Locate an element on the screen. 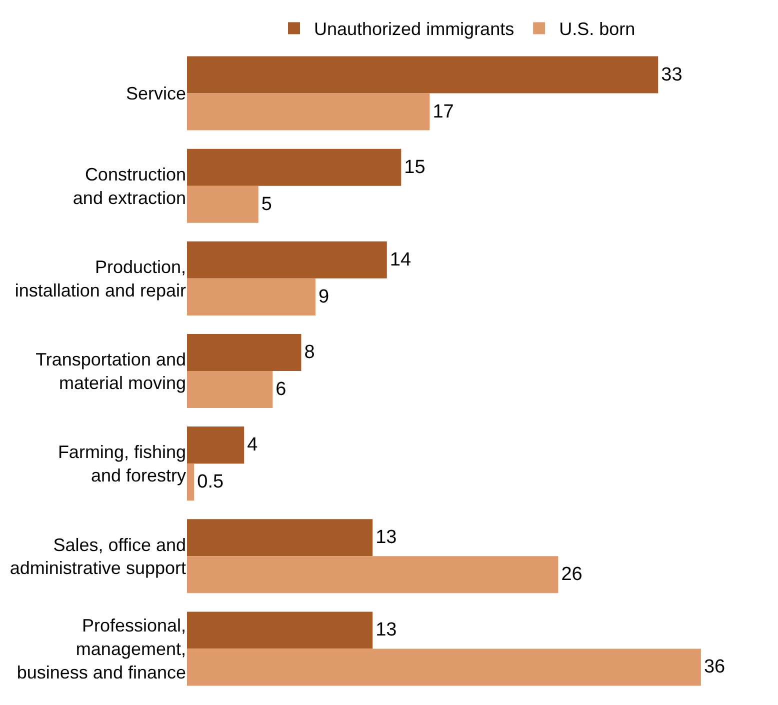 This screenshot has height=705, width=778. data-label: 9 is located at coordinates (324, 297).